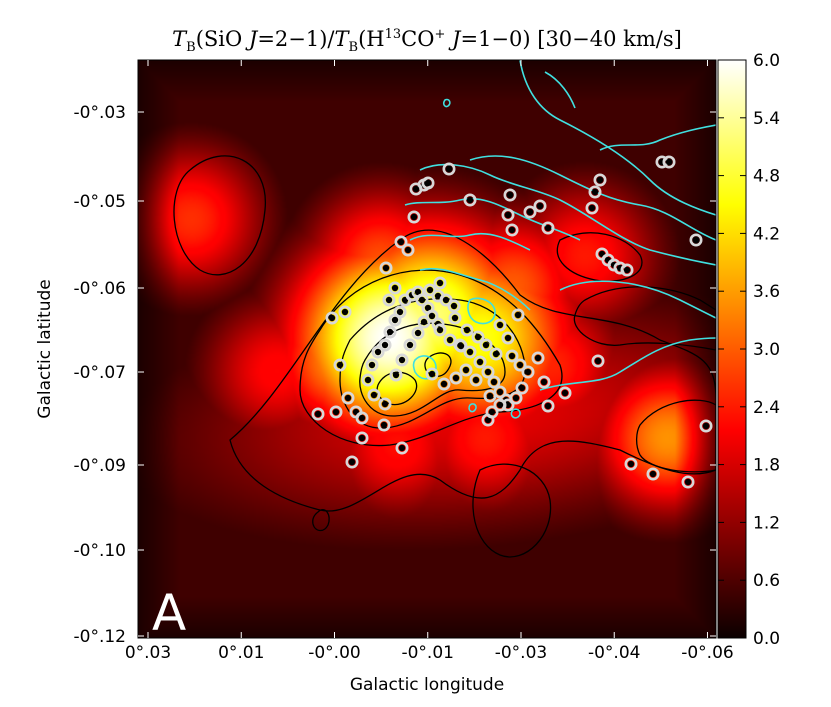 This screenshot has width=831, height=707. Describe the element at coordinates (766, 523) in the screenshot. I see `colorbar-tick-label: 1.2` at that location.